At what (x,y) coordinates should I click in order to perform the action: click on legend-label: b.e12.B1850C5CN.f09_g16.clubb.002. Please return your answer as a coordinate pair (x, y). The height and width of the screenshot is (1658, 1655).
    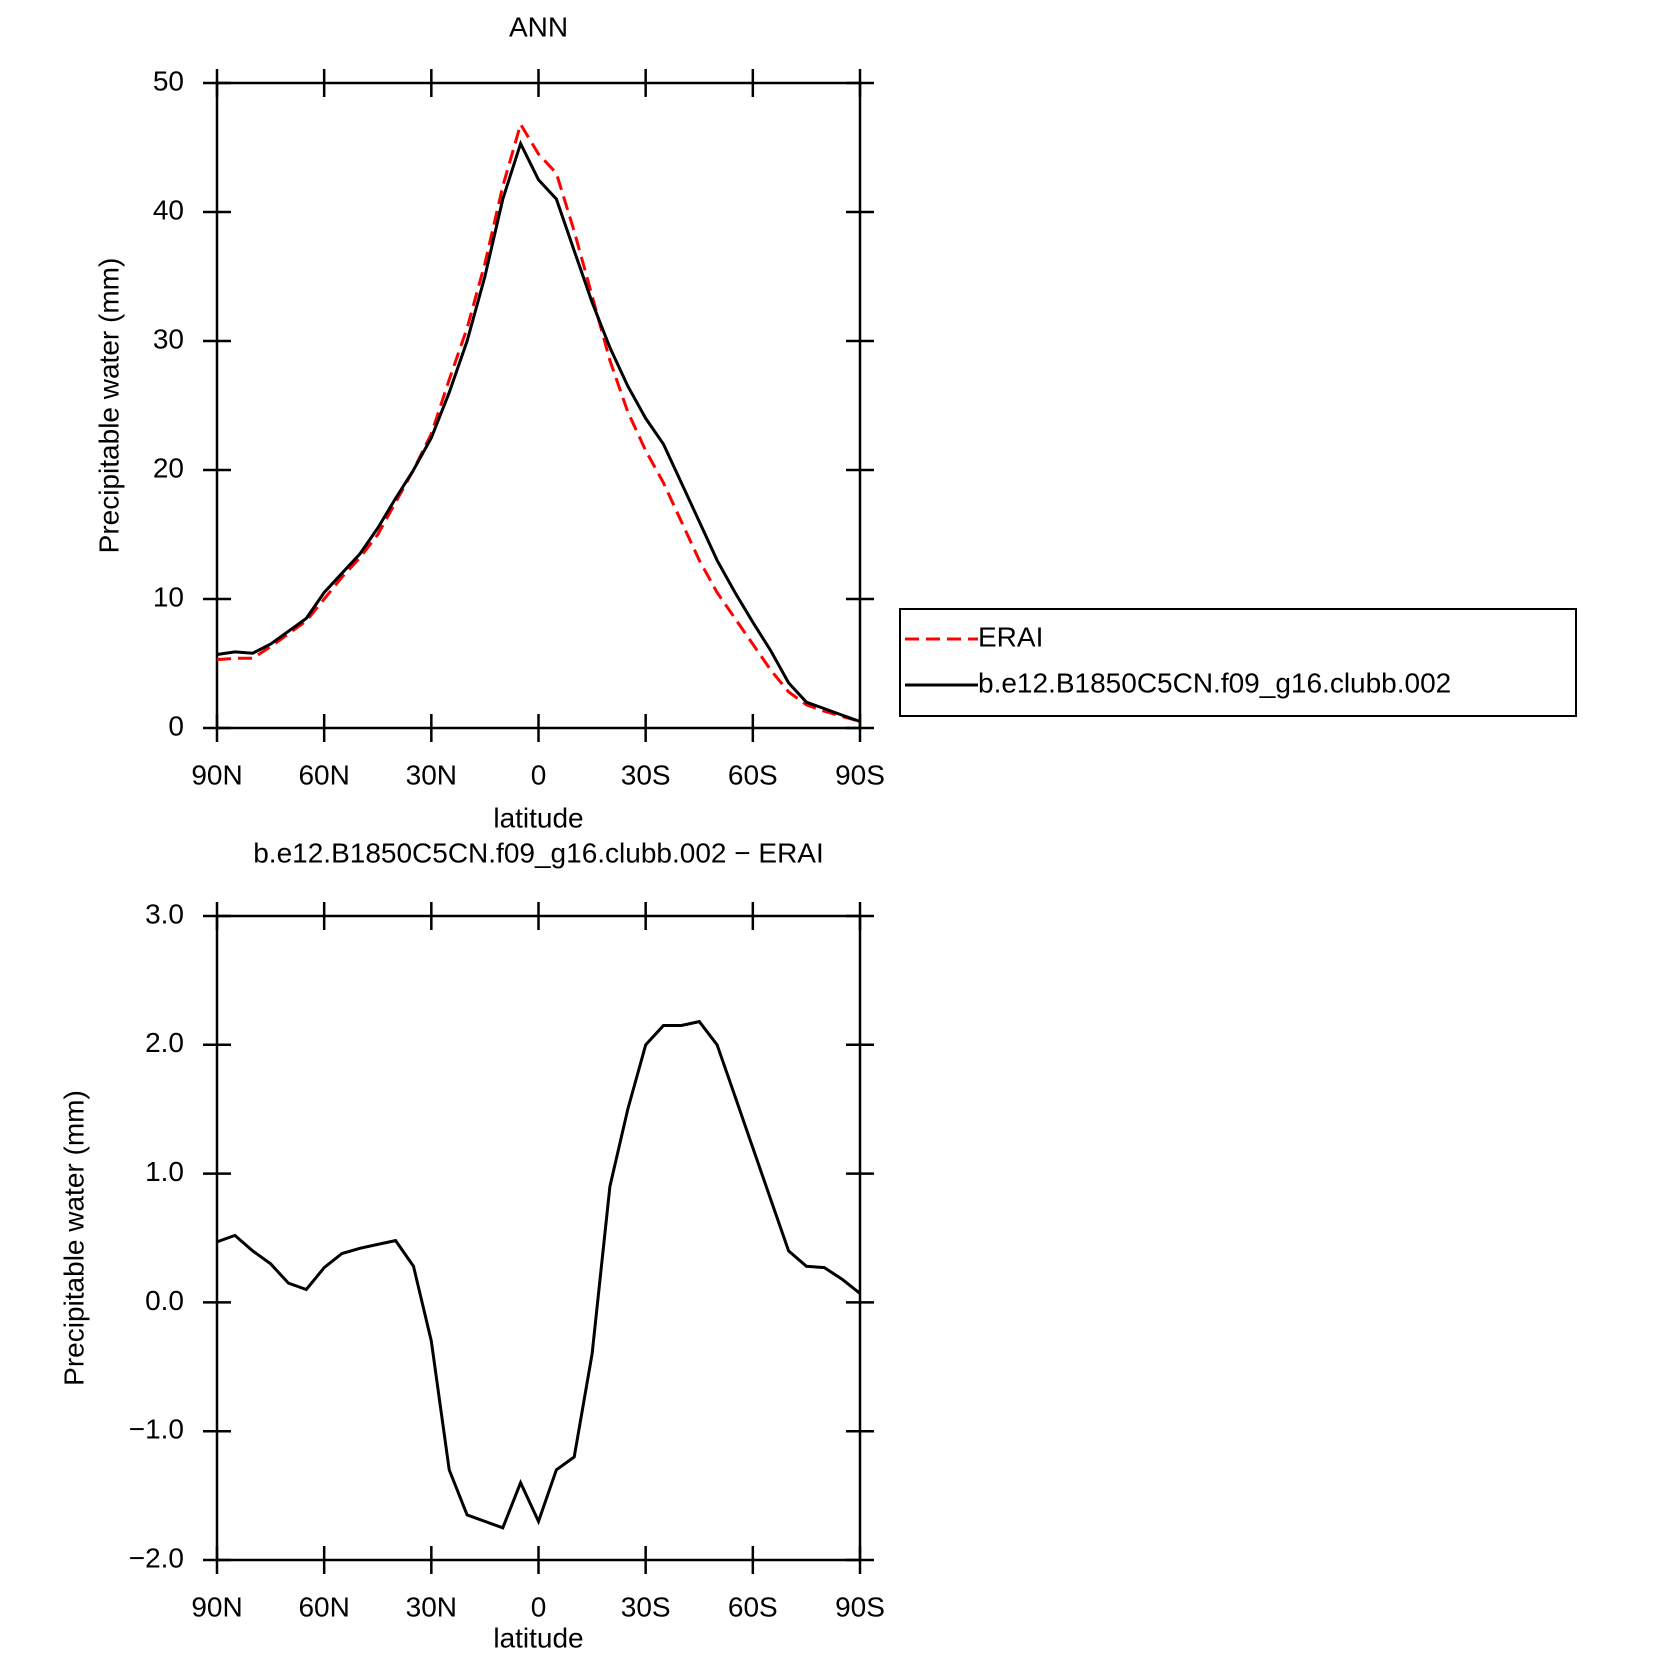
    Looking at the image, I should click on (1214, 682).